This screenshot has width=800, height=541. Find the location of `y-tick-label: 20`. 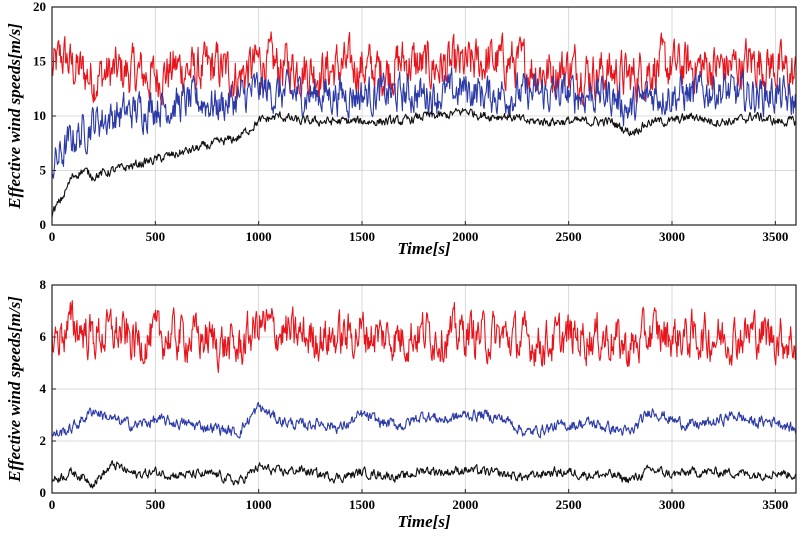

y-tick-label: 20 is located at coordinates (39, 7).